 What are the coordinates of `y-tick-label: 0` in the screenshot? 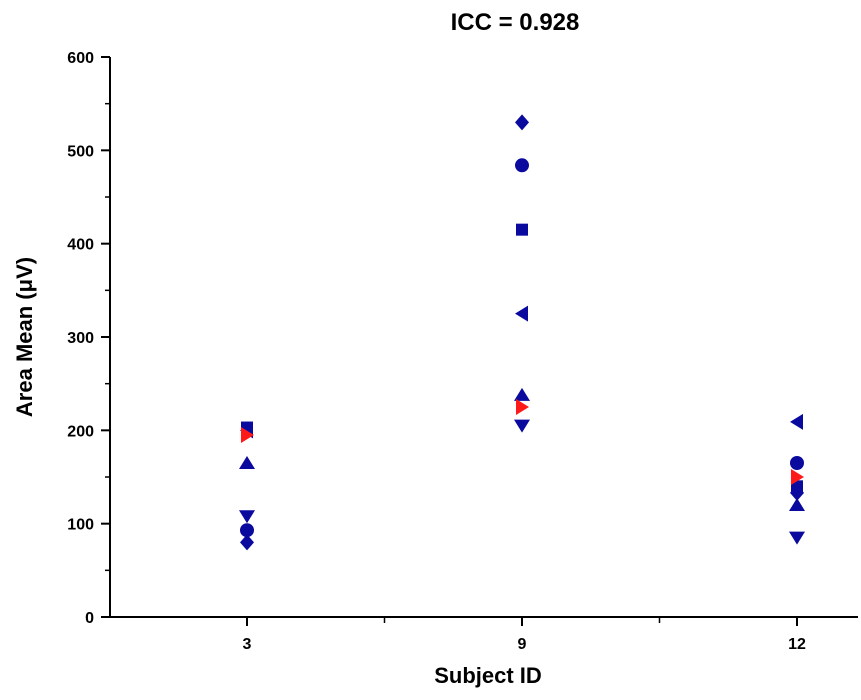 It's located at (89, 618).